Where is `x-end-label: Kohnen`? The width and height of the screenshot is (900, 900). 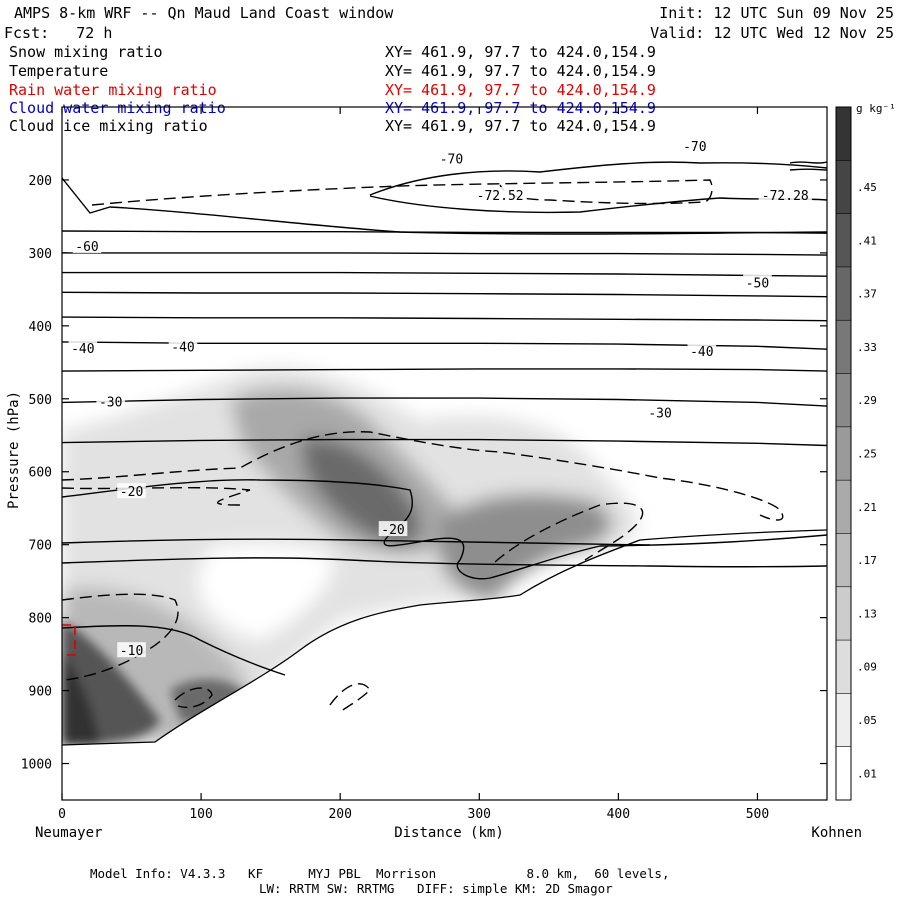
x-end-label: Kohnen is located at coordinates (836, 833).